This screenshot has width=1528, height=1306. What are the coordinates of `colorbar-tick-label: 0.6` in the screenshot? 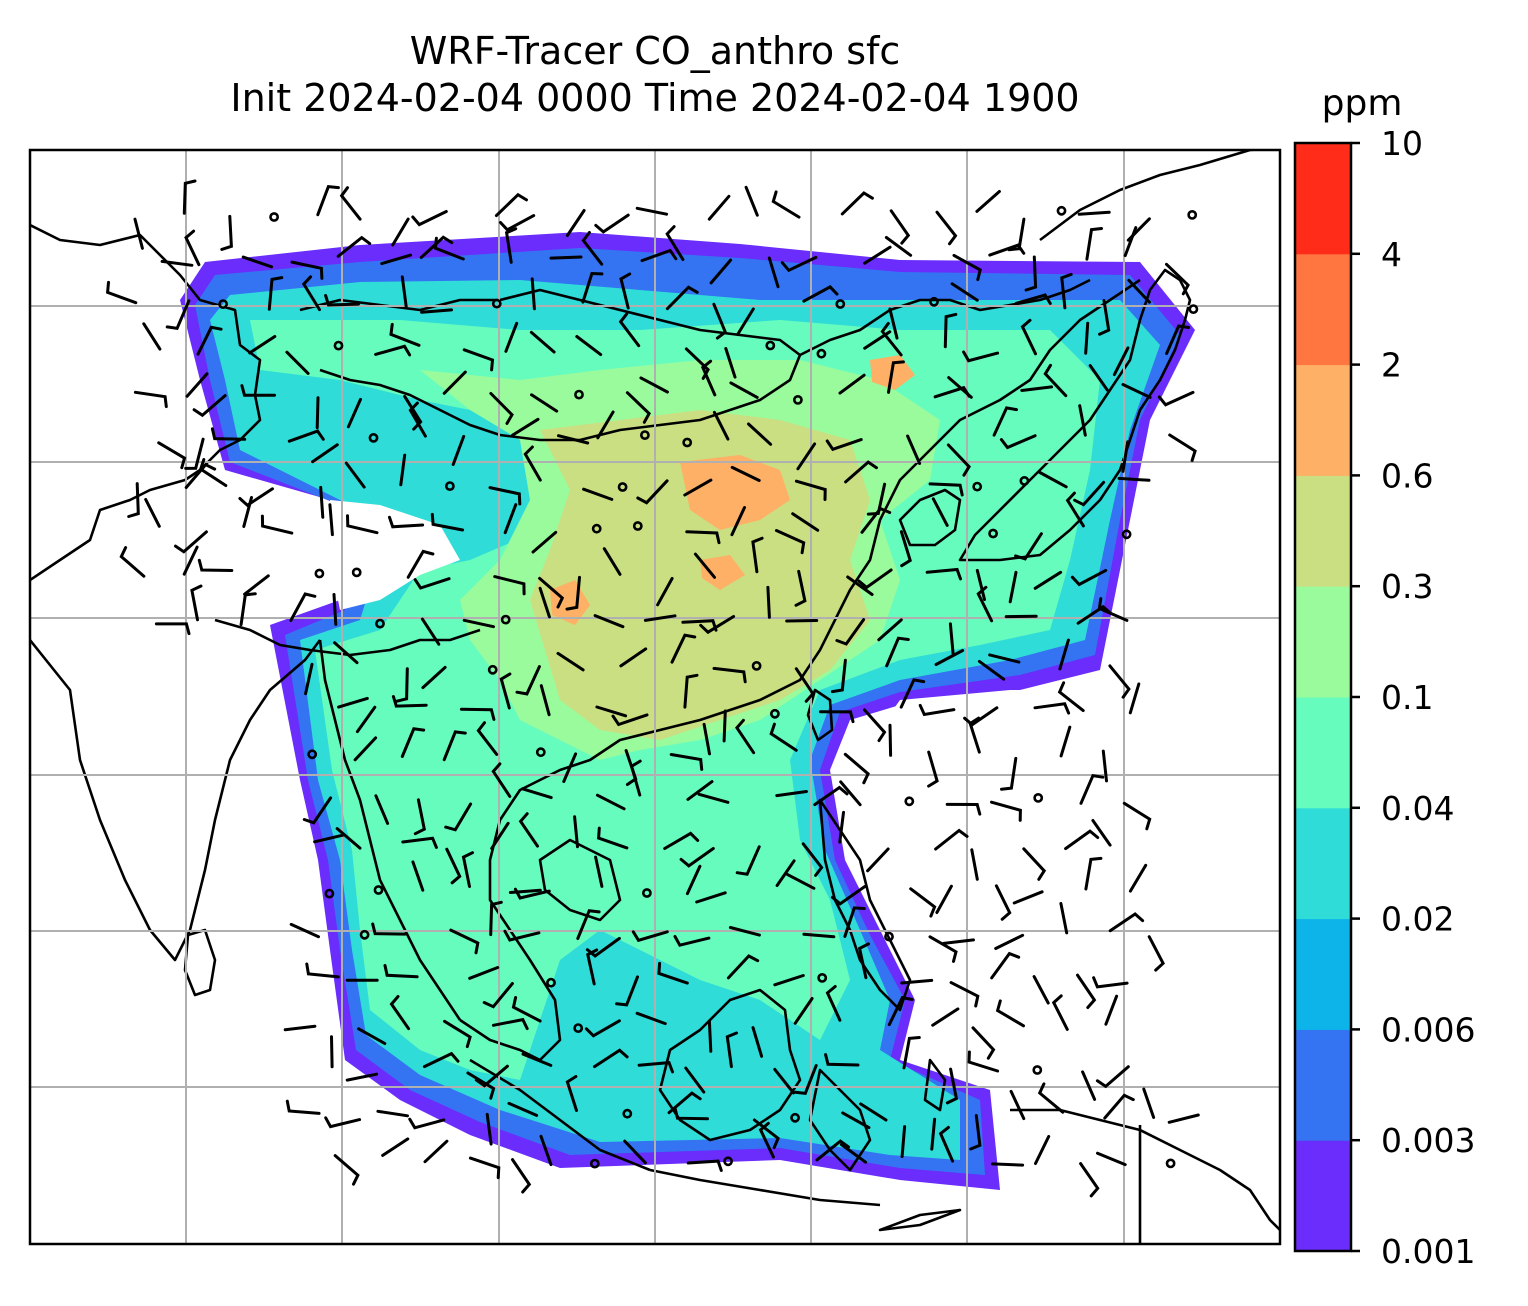 It's located at (1407, 475).